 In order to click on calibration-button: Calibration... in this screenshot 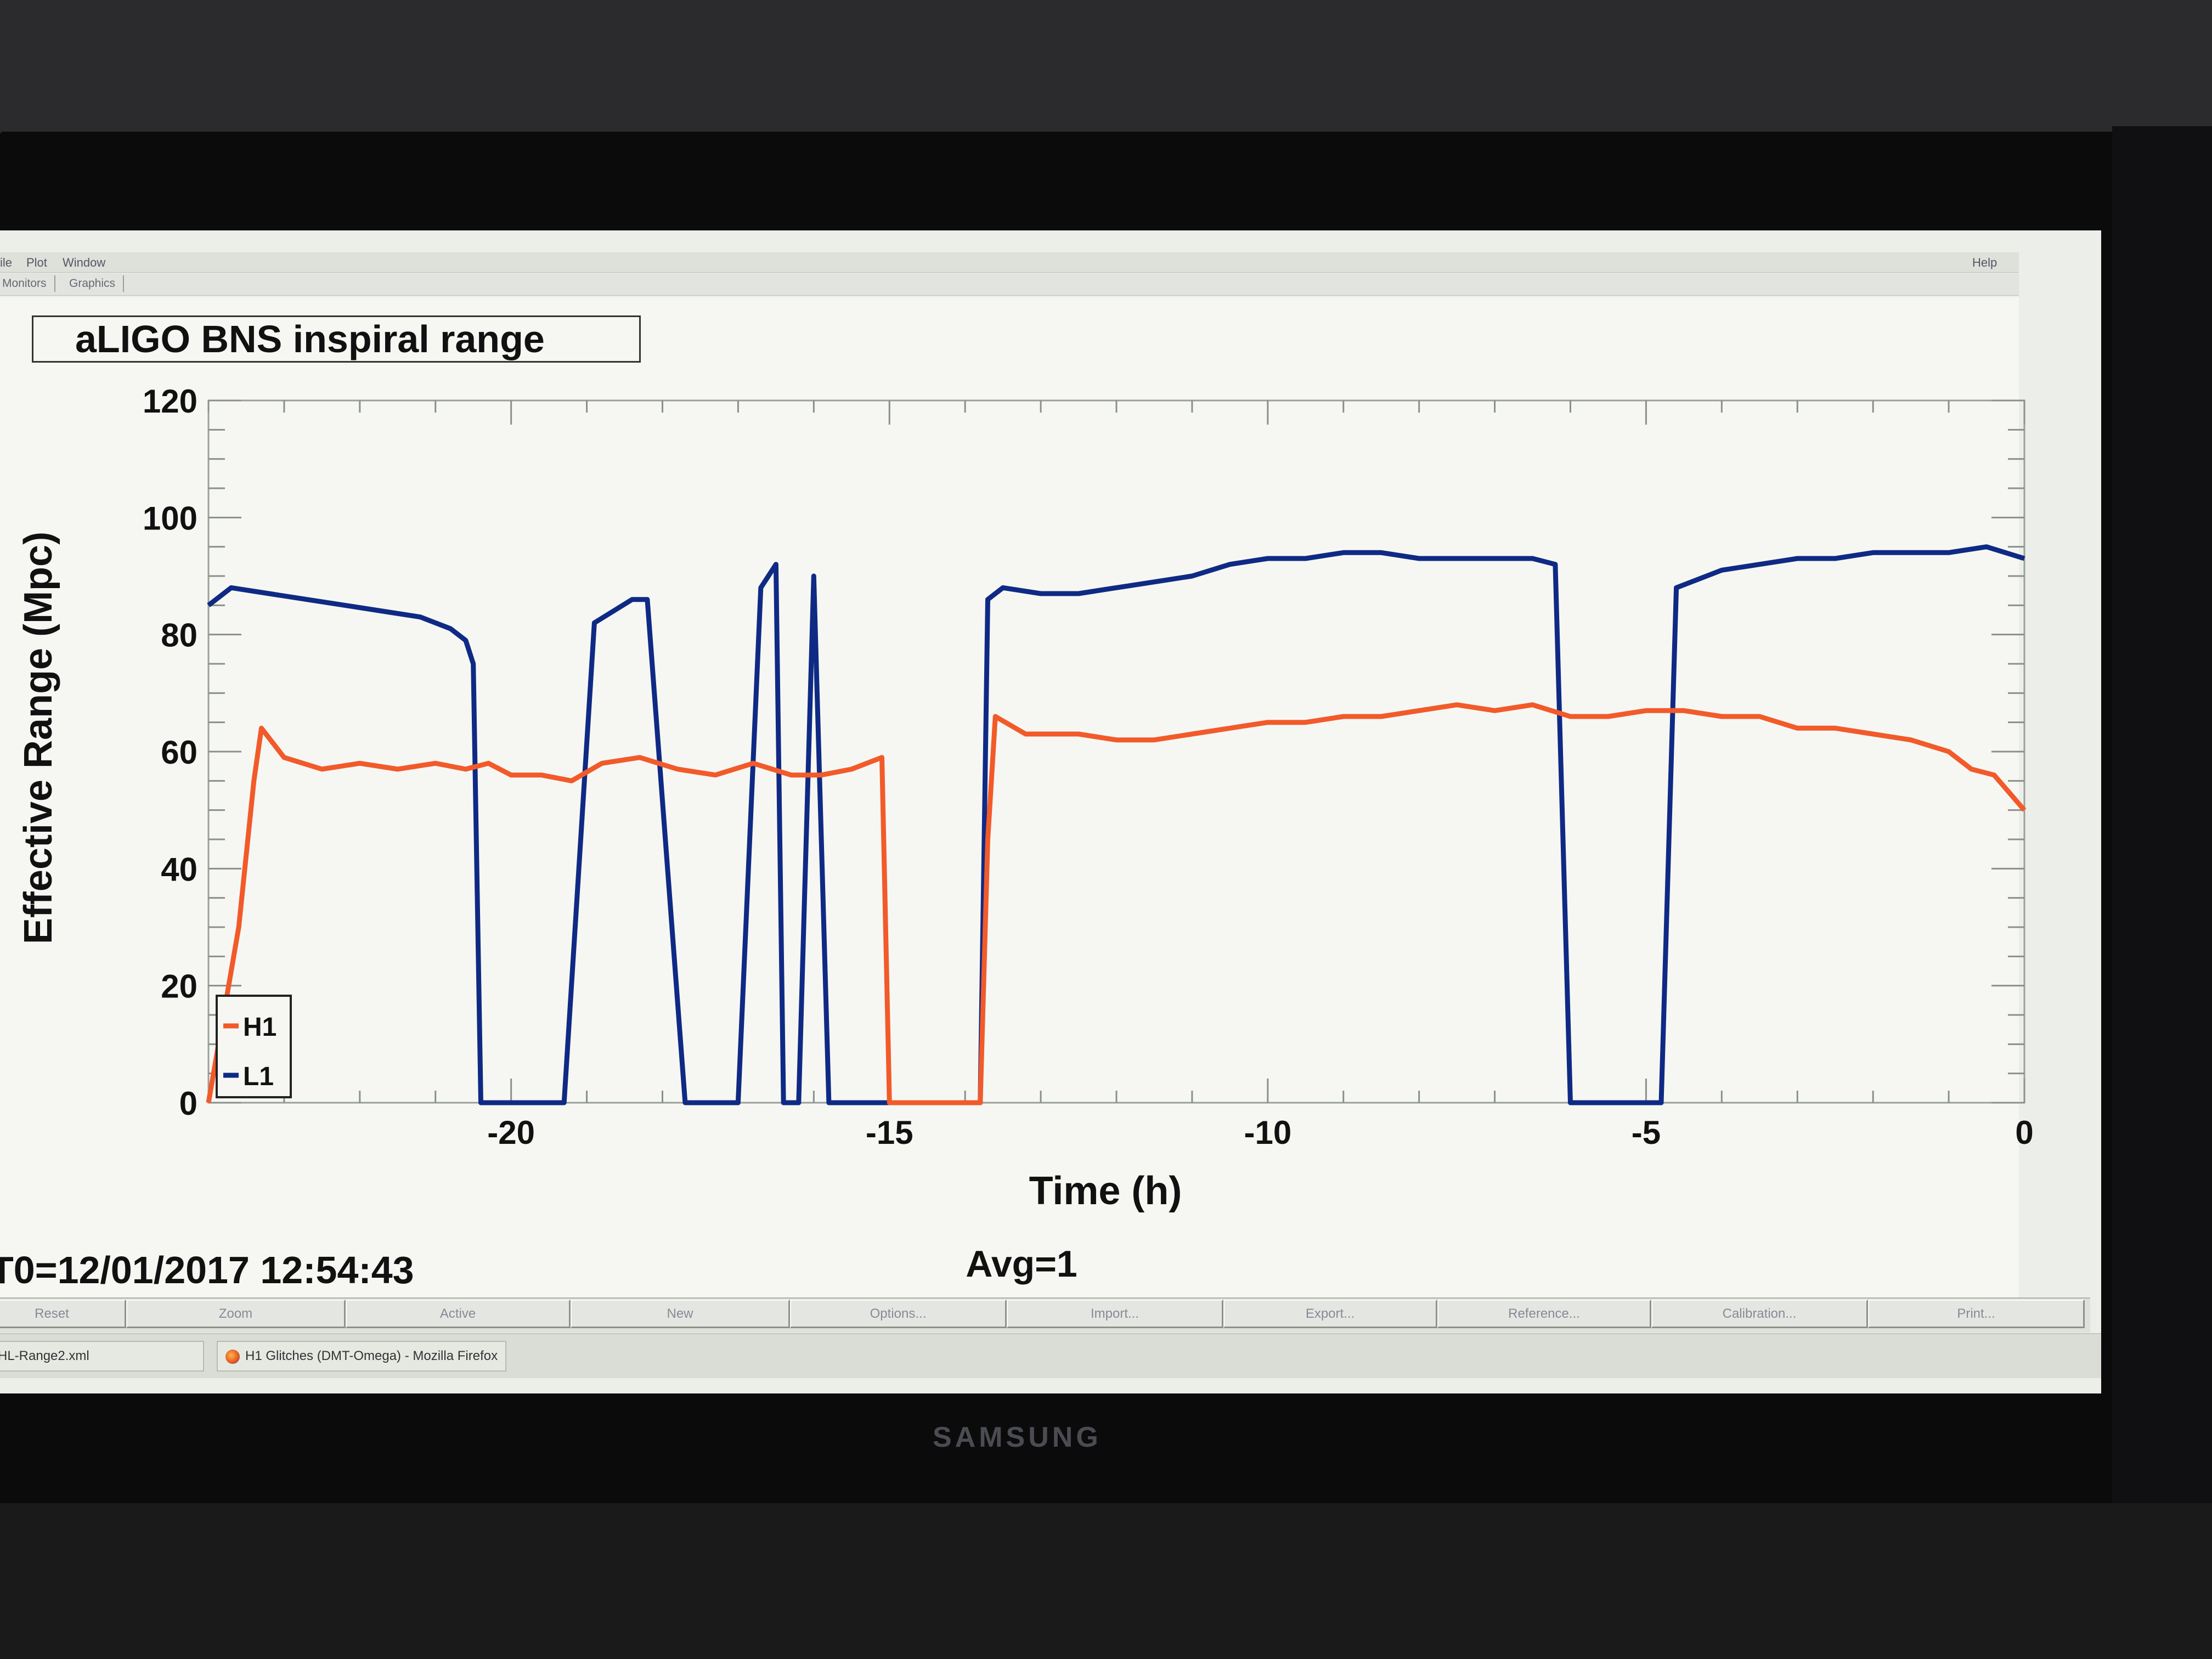, I will do `click(1760, 1314)`.